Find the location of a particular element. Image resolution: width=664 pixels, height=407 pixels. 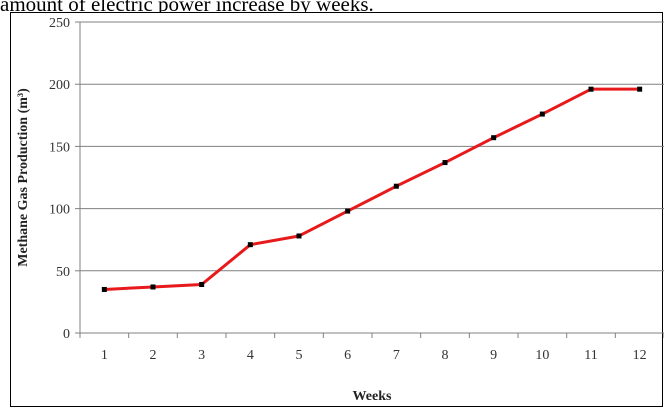

x-tick-label: 6 is located at coordinates (347, 355).